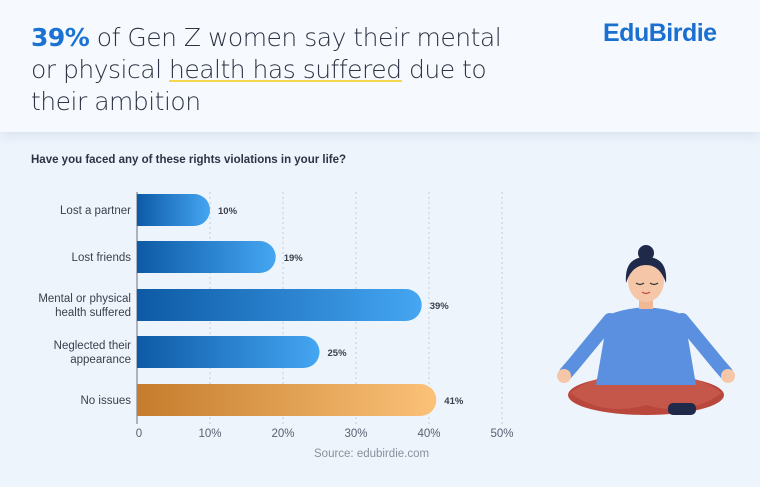 The height and width of the screenshot is (487, 760). I want to click on x-tick-label: 40%, so click(428, 434).